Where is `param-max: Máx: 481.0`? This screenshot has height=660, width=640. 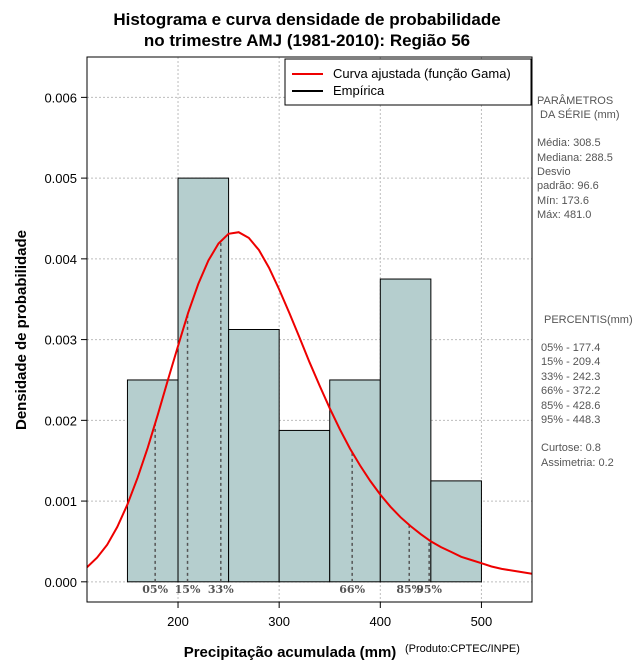
param-max: Máx: 481.0 is located at coordinates (564, 215).